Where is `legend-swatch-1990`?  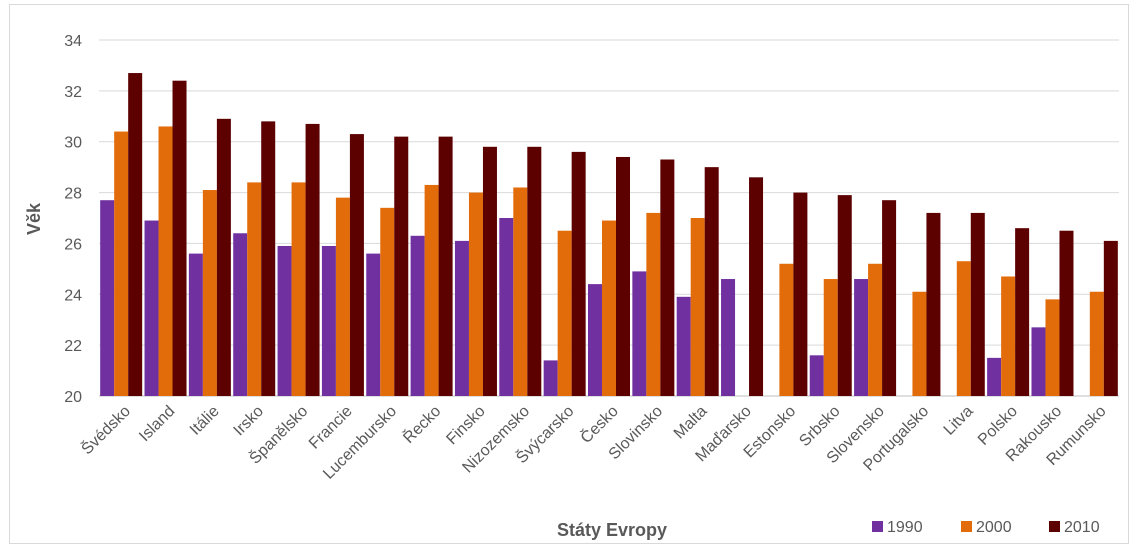 legend-swatch-1990 is located at coordinates (877, 526).